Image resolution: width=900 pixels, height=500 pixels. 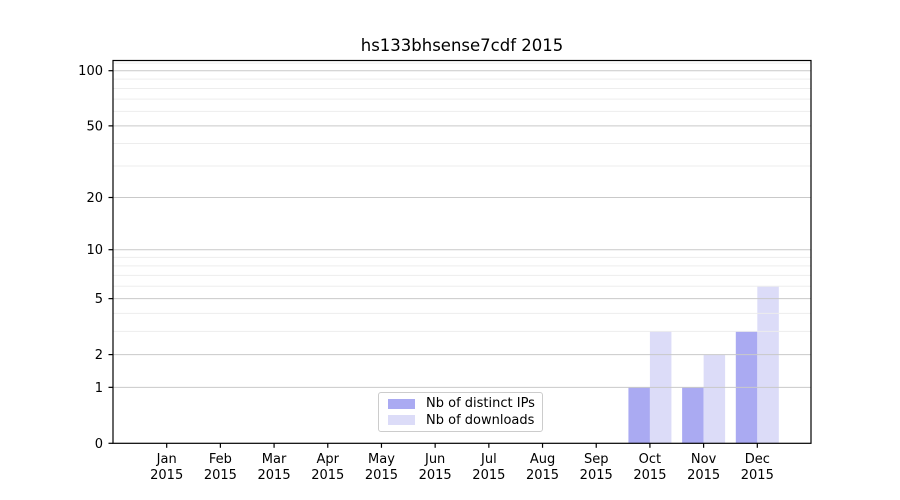 I want to click on x-tick-label-year-aug-2015: 2015, so click(x=542, y=475).